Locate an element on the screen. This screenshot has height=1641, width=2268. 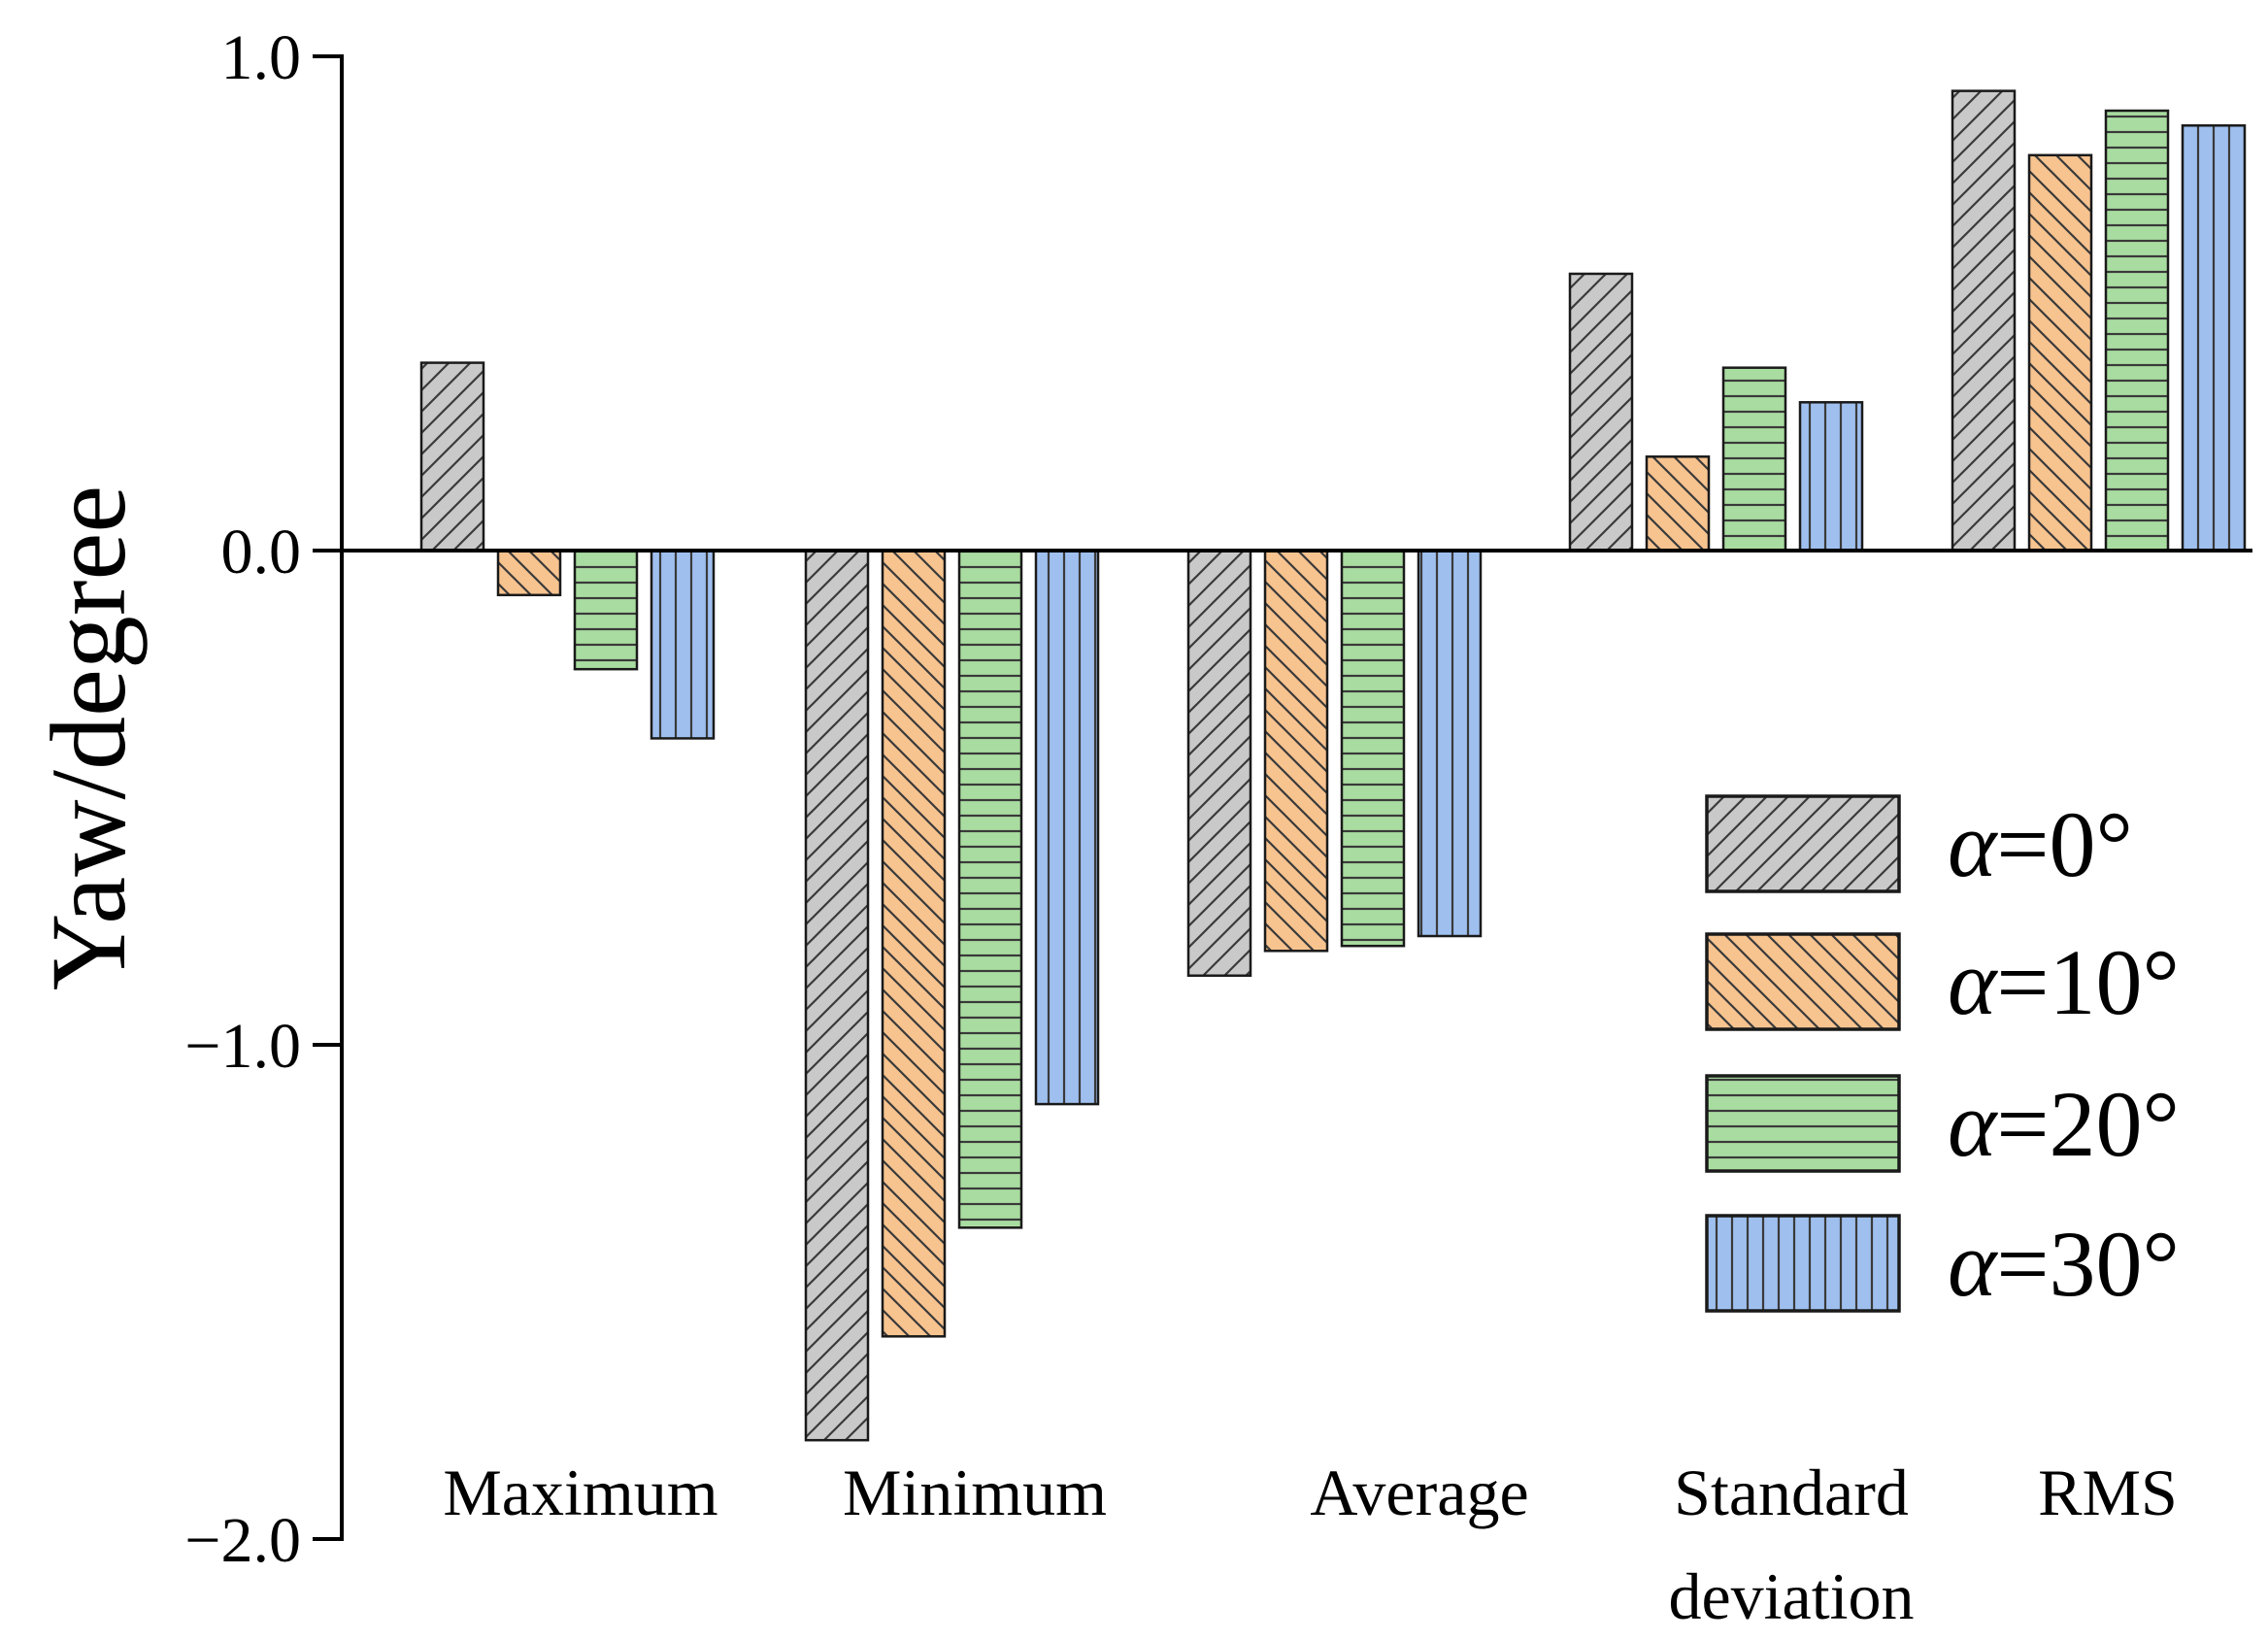
legend-label: α=0° is located at coordinates (2040, 844).